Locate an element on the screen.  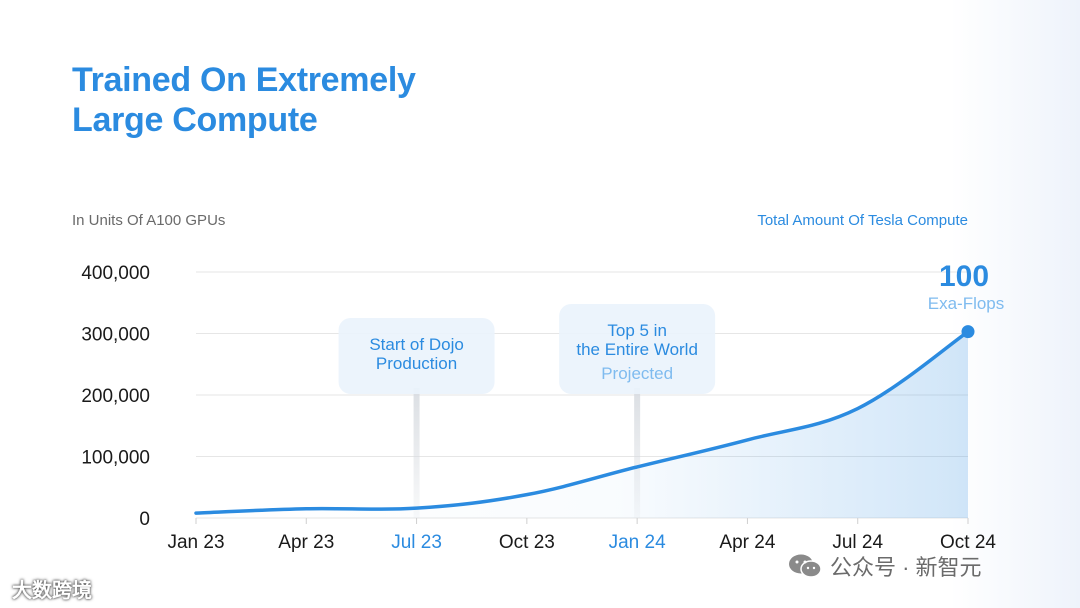
y-tick-label: 0 is located at coordinates (144, 519).